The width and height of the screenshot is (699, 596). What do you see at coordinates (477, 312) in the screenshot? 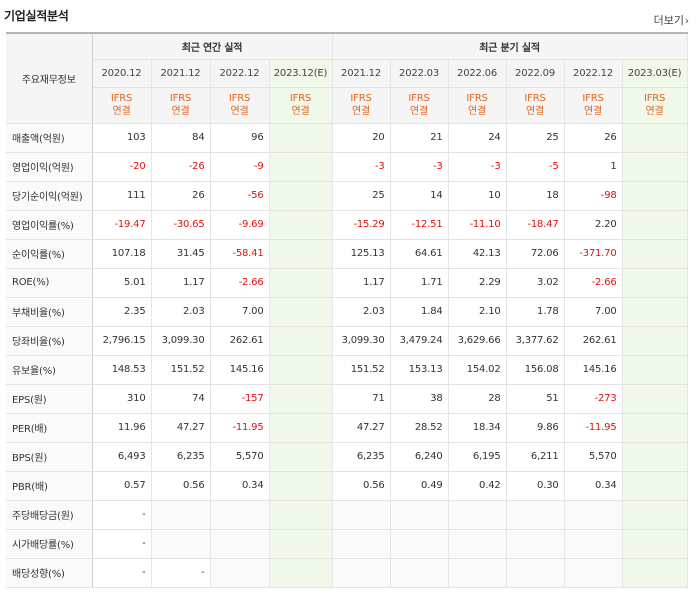
I see `table-cell: 2.10` at bounding box center [477, 312].